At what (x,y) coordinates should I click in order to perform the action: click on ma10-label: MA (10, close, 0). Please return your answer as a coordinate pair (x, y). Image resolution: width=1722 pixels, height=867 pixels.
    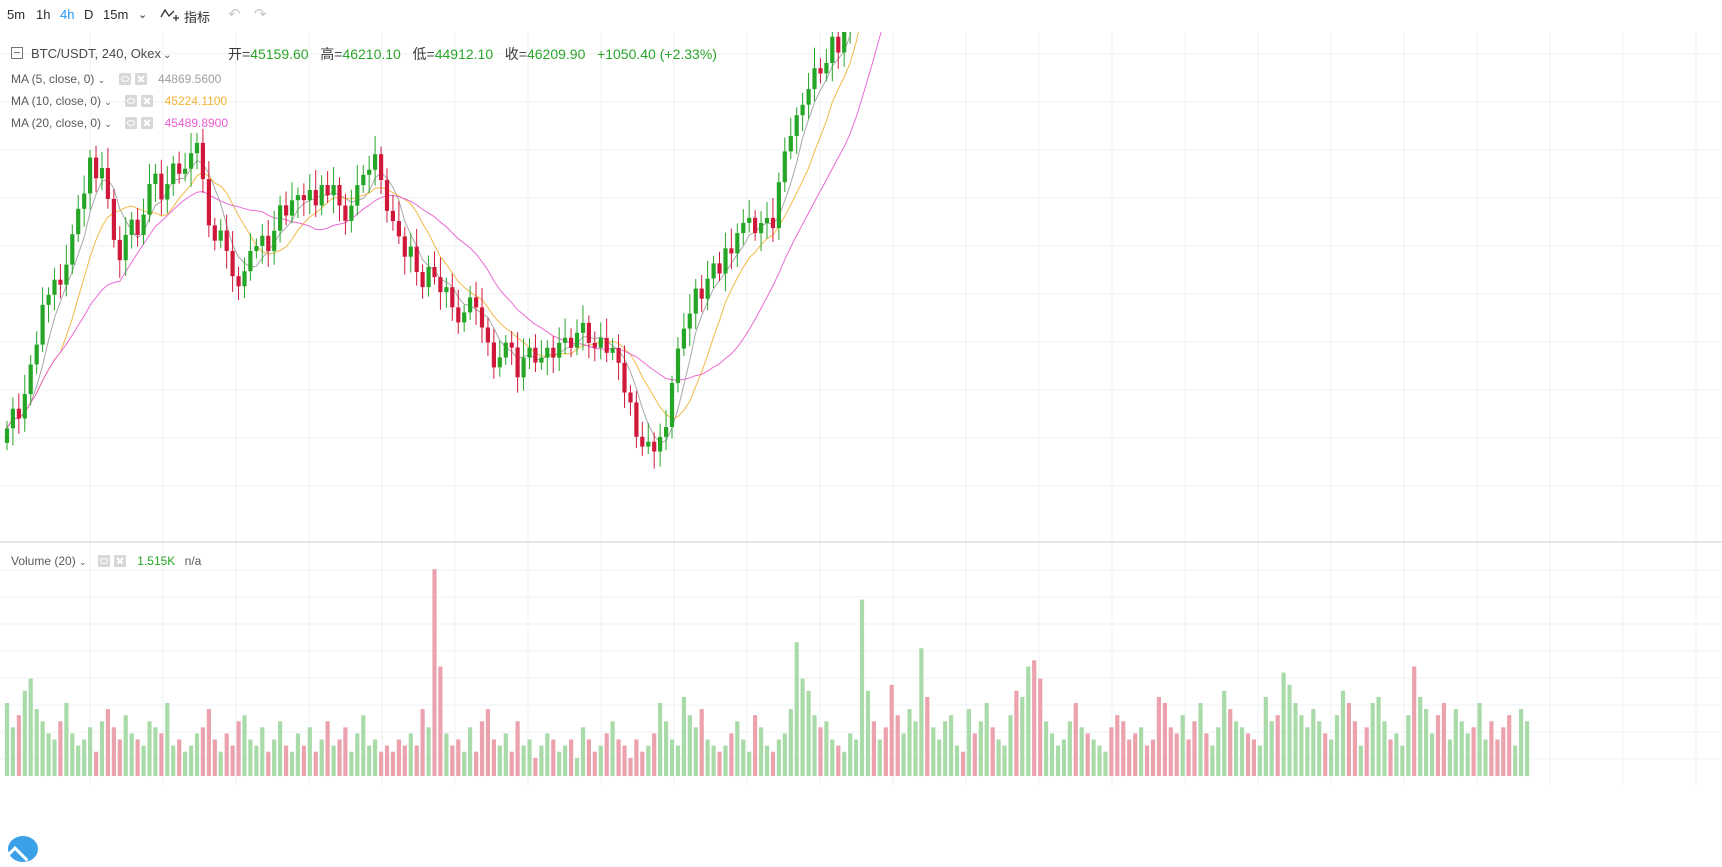
    Looking at the image, I should click on (56, 101).